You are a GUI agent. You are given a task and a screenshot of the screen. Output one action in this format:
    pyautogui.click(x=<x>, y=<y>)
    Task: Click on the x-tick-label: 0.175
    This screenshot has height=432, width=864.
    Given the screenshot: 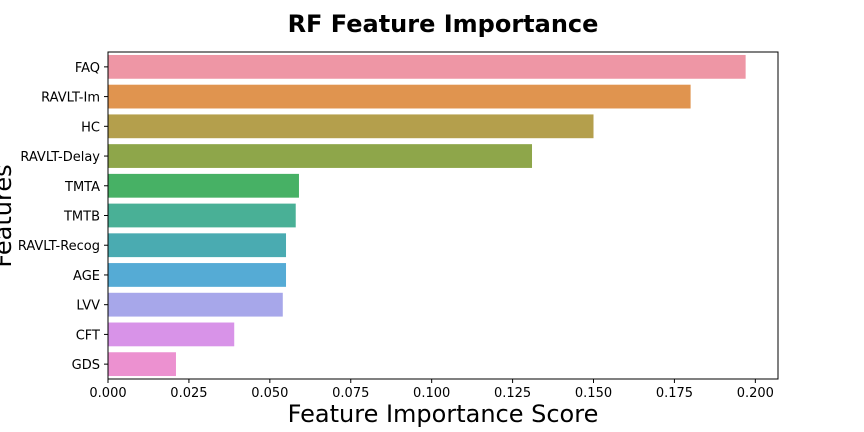 What is the action you would take?
    pyautogui.click(x=674, y=393)
    